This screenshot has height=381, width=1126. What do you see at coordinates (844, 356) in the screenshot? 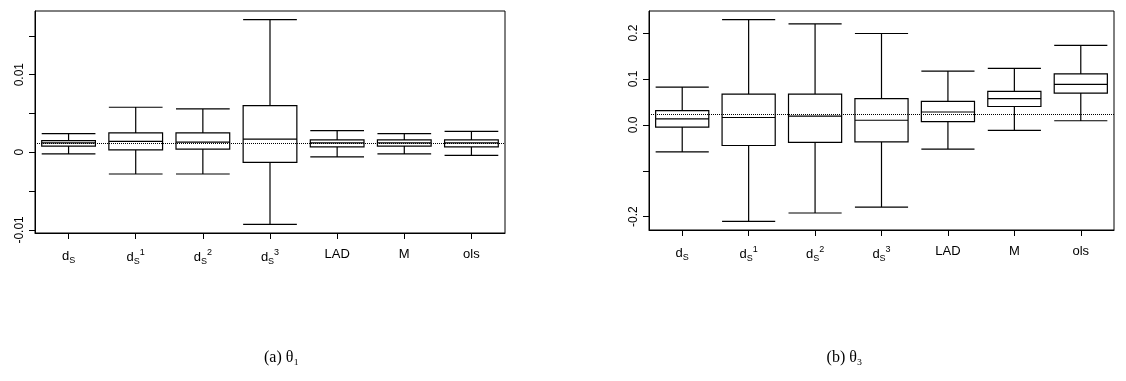
I see `text: (b) θ₃` at bounding box center [844, 356].